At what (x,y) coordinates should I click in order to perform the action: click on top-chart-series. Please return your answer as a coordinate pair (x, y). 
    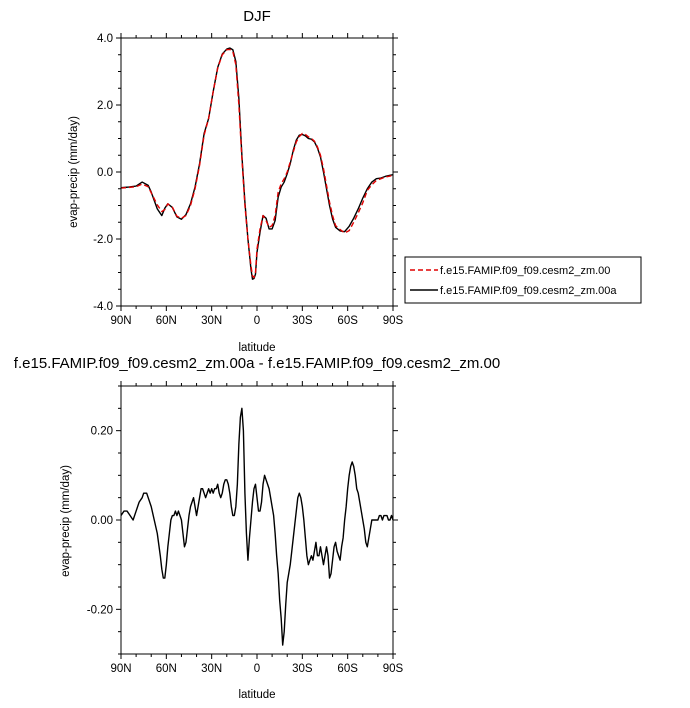
    Looking at the image, I should click on (257, 163).